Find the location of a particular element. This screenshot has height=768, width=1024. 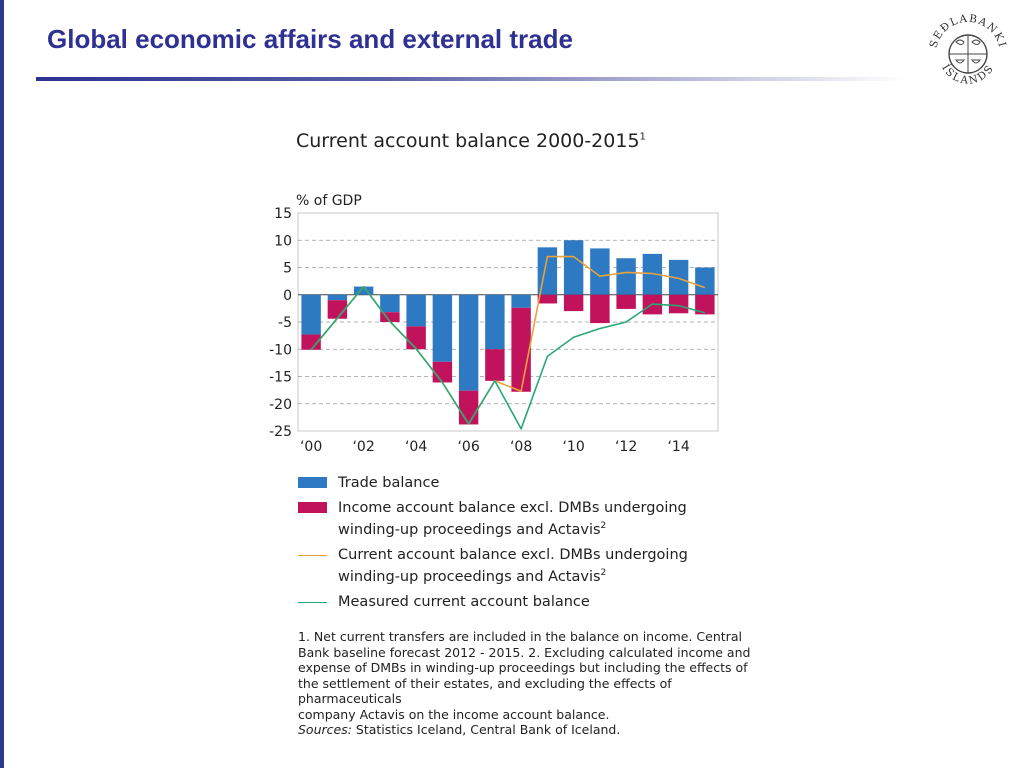

legend-swatch-trade is located at coordinates (312, 482).